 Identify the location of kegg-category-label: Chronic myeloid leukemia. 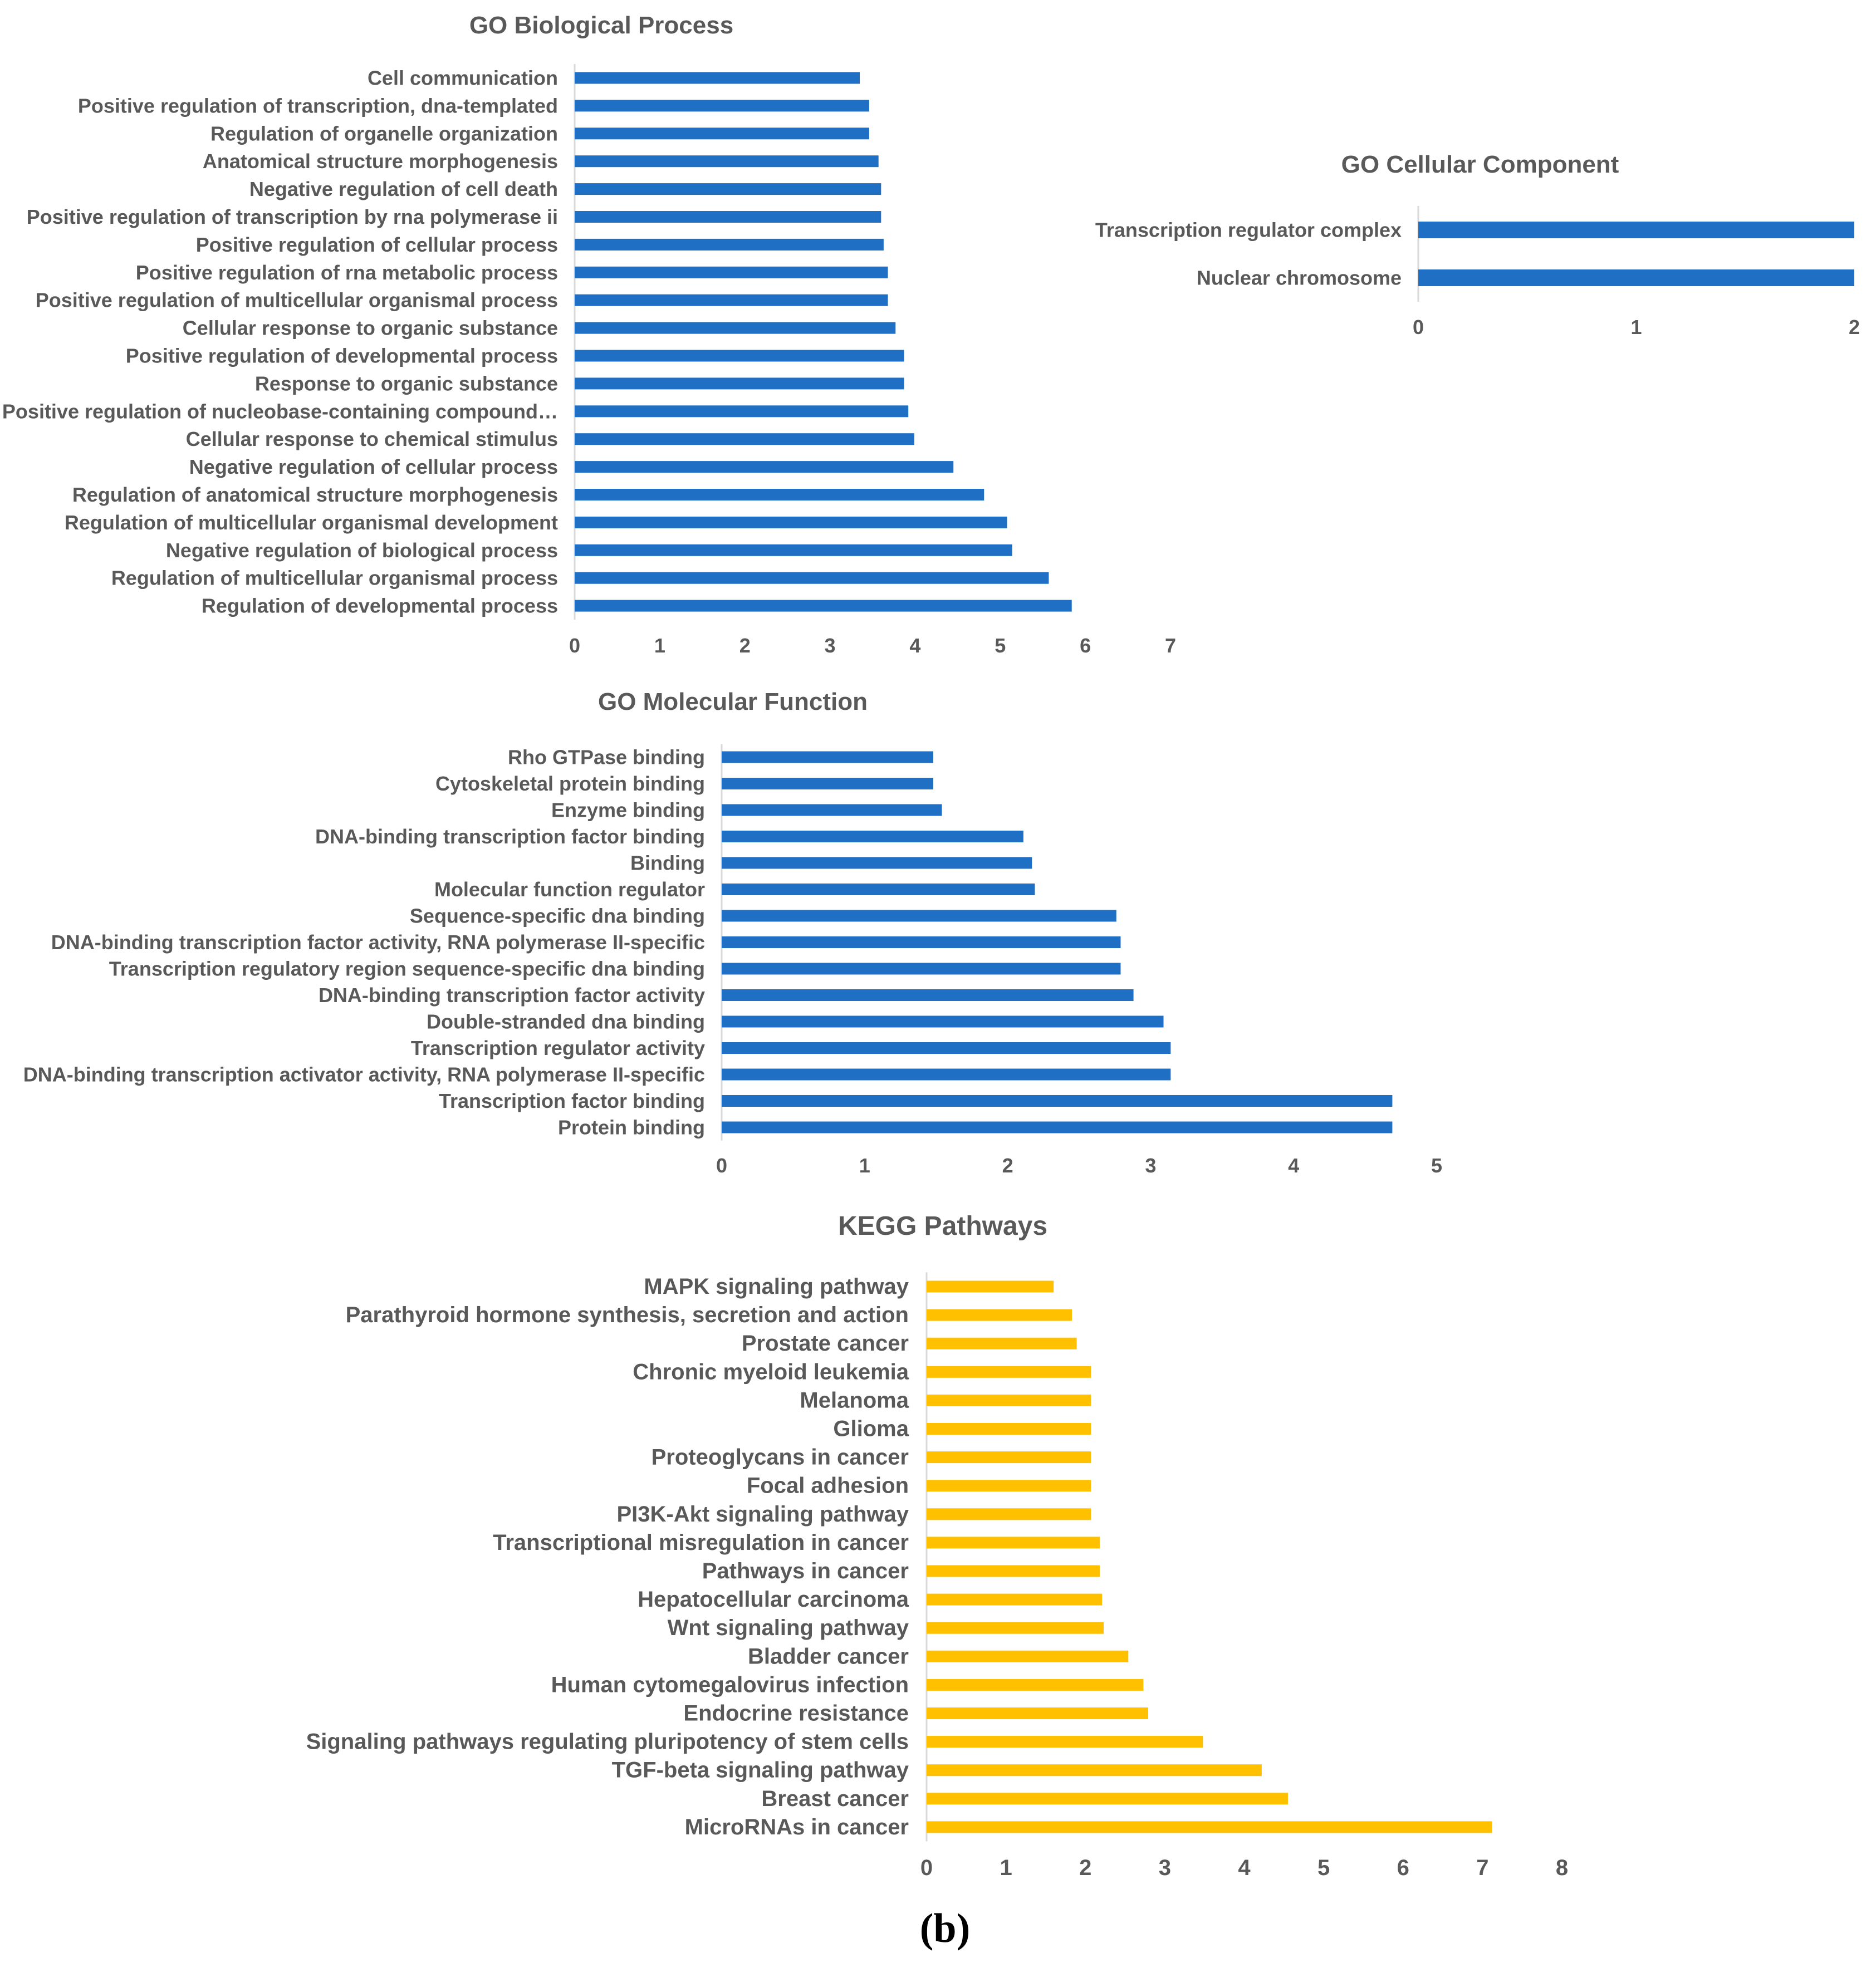
(771, 1372).